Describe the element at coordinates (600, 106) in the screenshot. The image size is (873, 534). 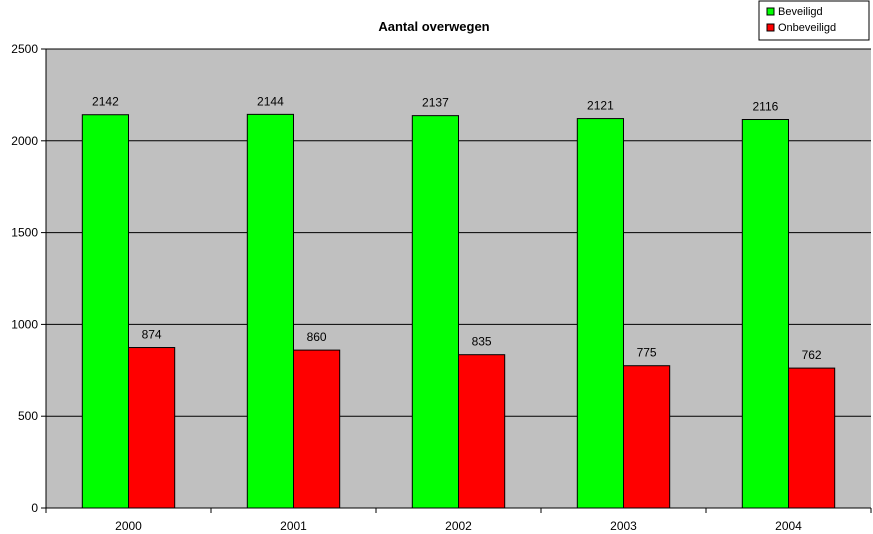
I see `data-label: 2121` at that location.